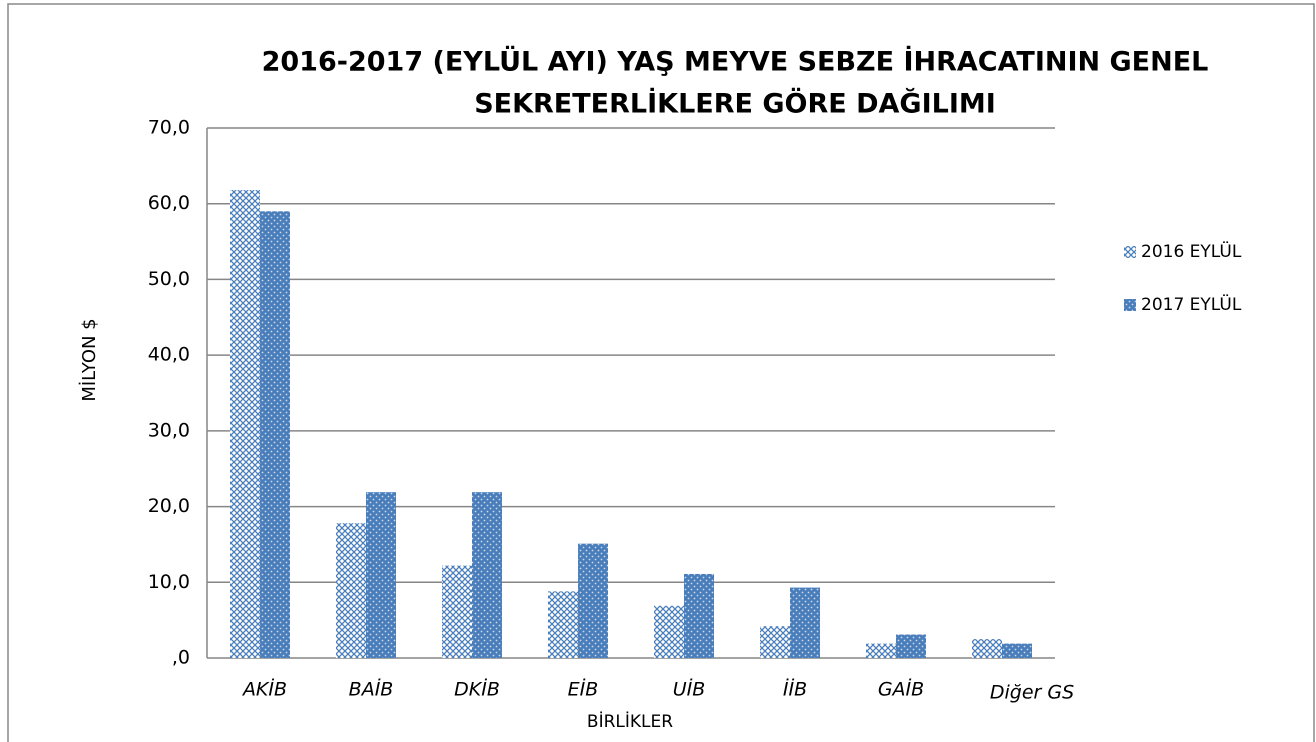 The image size is (1316, 742). What do you see at coordinates (1191, 251) in the screenshot?
I see `legend-label: 2016 EYLÜL` at bounding box center [1191, 251].